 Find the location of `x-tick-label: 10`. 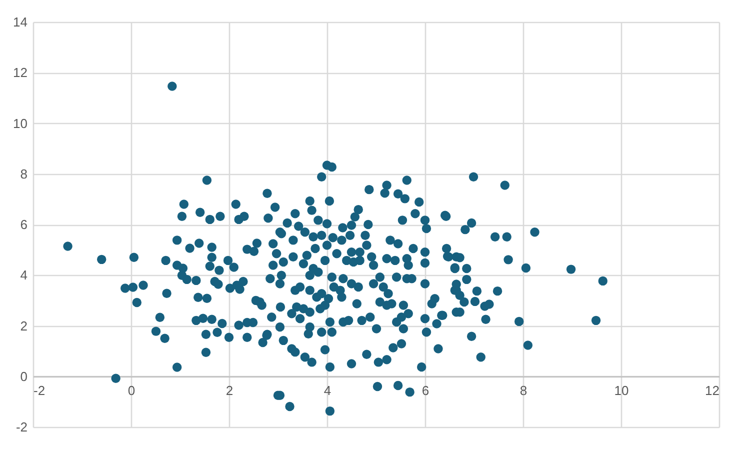

x-tick-label: 10 is located at coordinates (621, 390).